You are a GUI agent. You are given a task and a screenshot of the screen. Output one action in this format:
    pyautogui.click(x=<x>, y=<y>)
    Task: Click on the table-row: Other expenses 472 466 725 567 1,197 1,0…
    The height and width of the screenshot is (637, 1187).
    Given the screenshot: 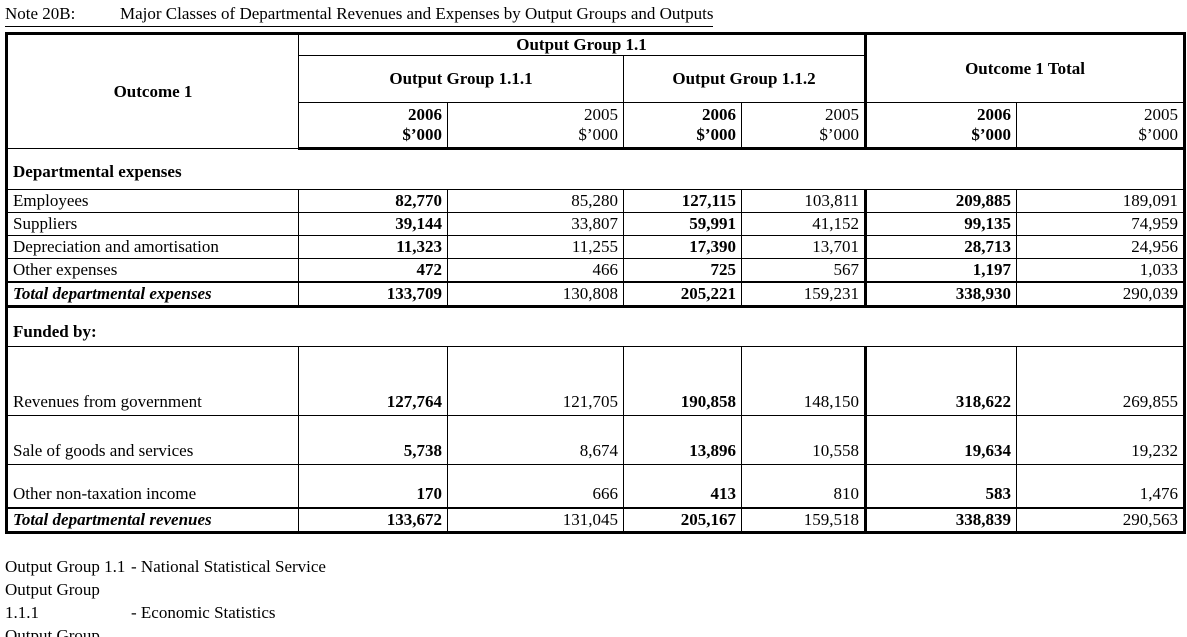 What is the action you would take?
    pyautogui.click(x=596, y=270)
    